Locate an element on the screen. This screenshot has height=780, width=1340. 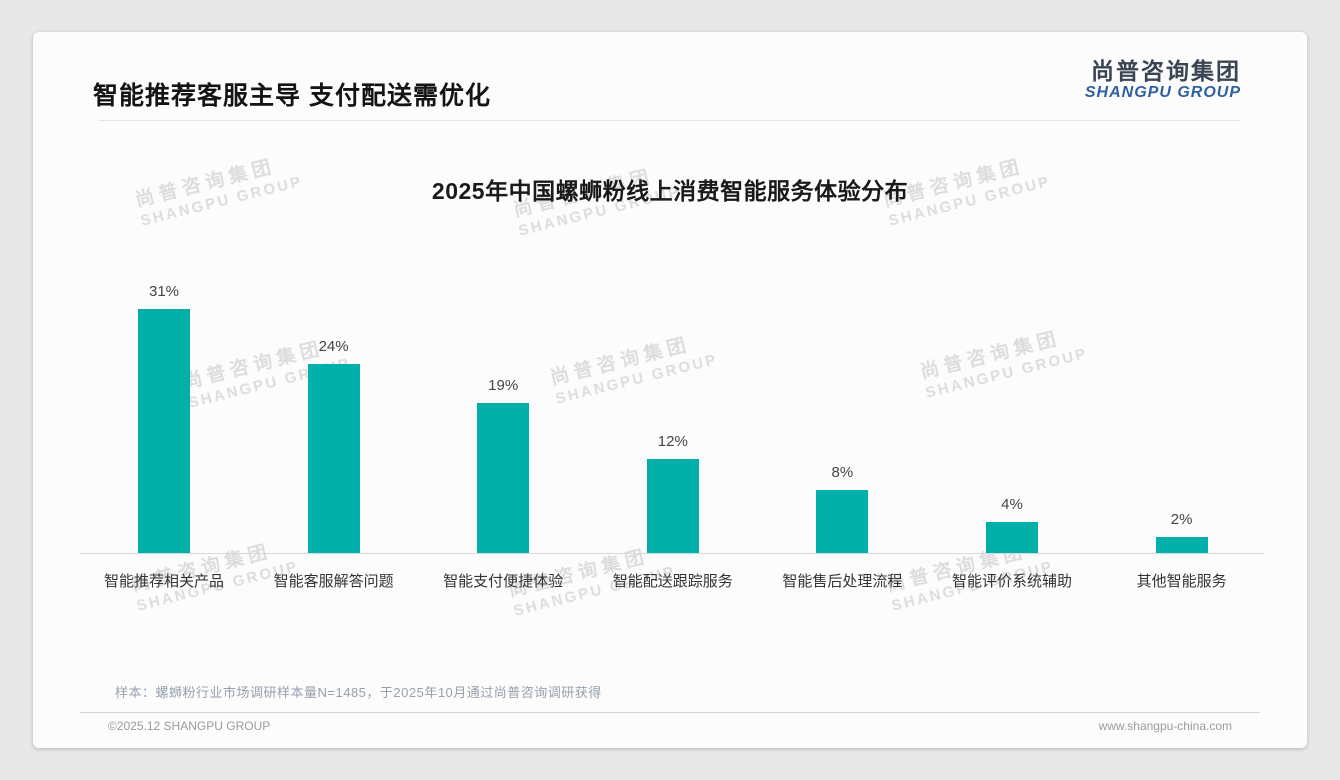
footer-website: www.shangpu-china.com is located at coordinates (1165, 726).